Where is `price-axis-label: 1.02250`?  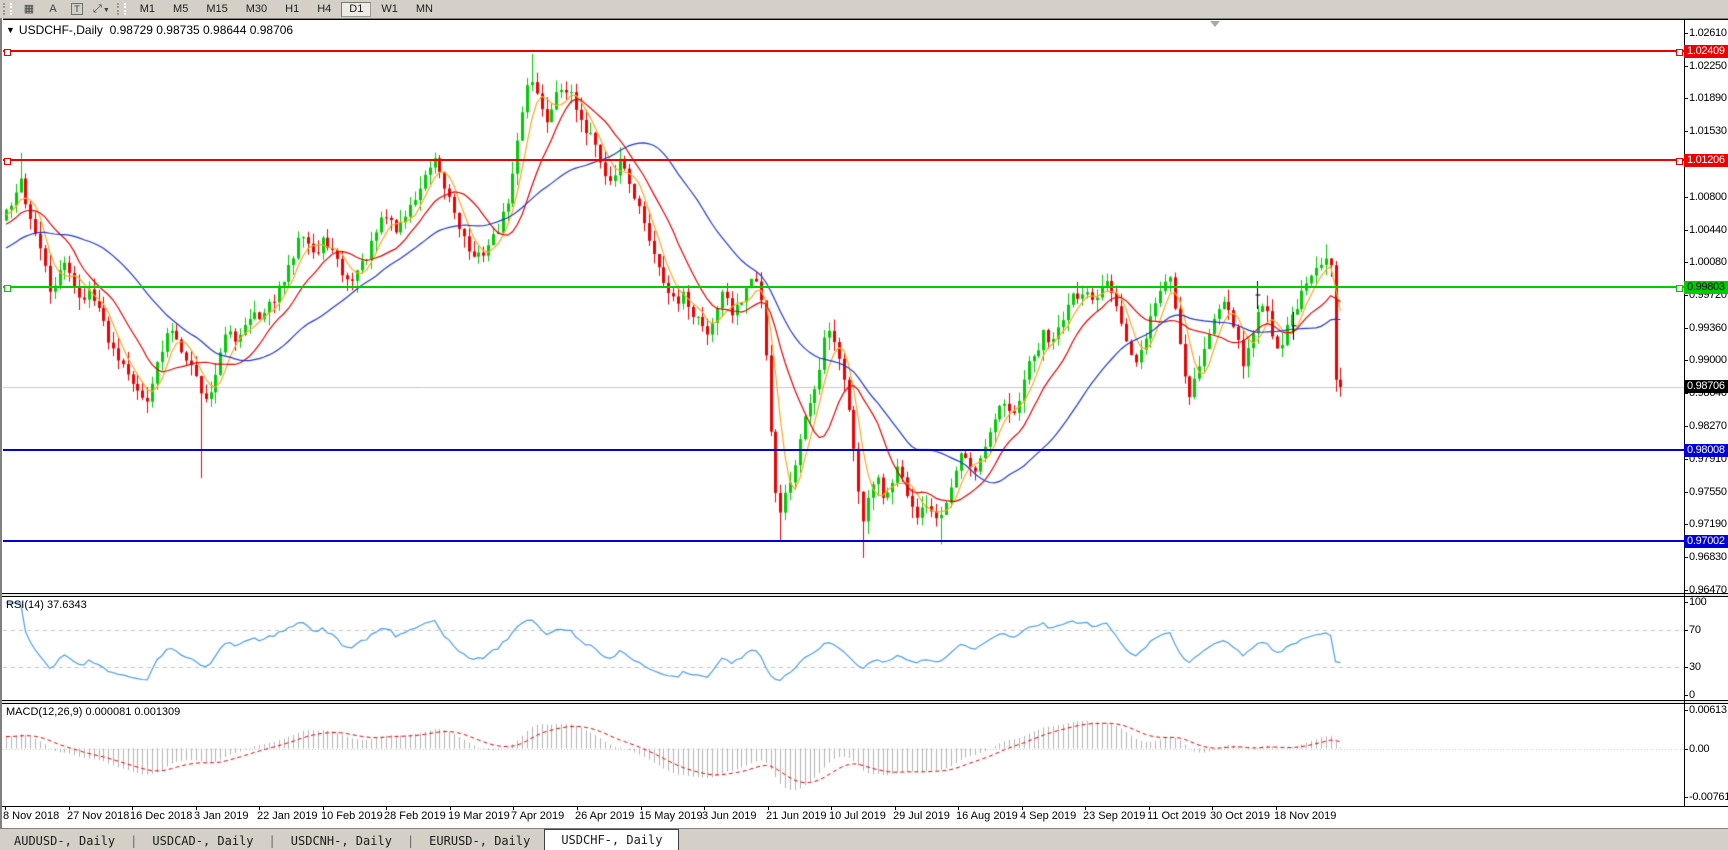 price-axis-label: 1.02250 is located at coordinates (1708, 66).